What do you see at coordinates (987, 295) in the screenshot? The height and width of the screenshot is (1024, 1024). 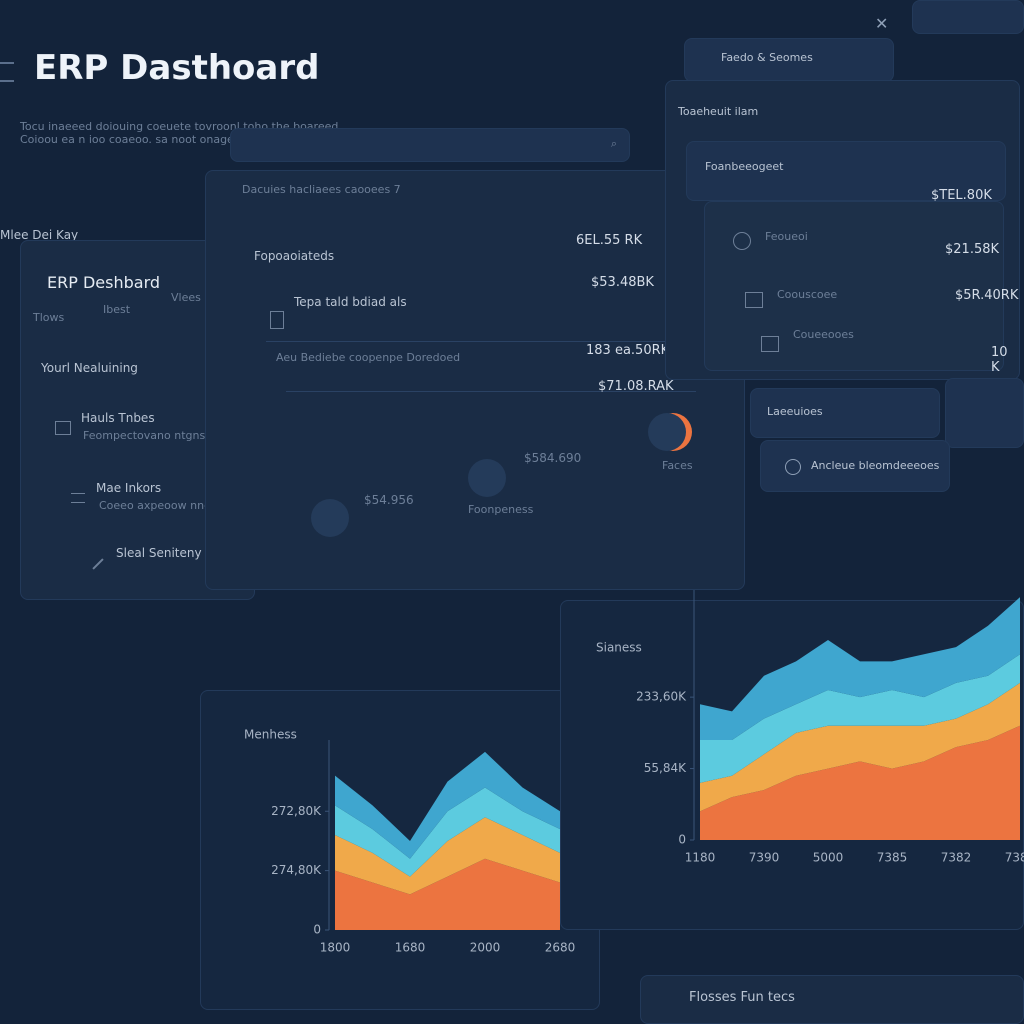 I see `row-value: $5R.40RK` at bounding box center [987, 295].